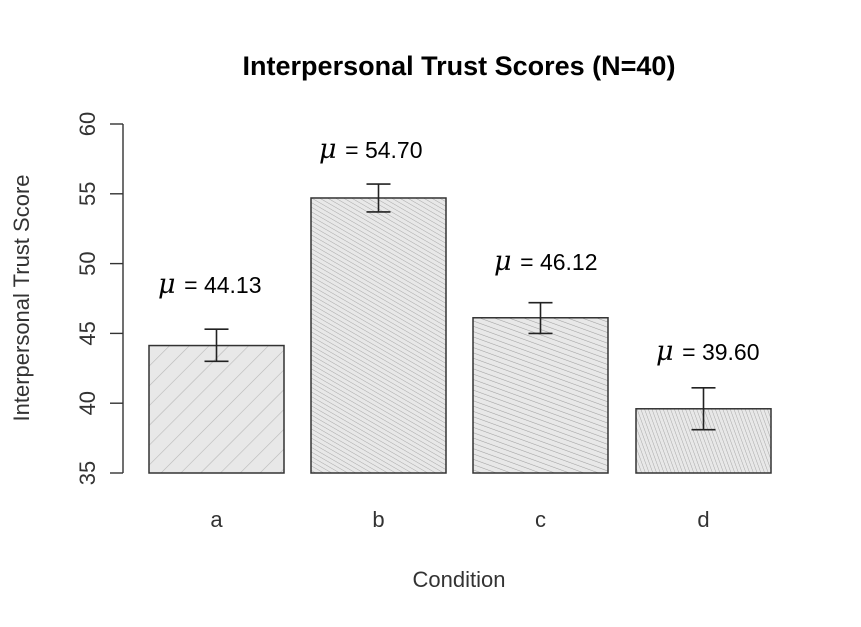 The width and height of the screenshot is (861, 627). Describe the element at coordinates (459, 66) in the screenshot. I see `chart-title: Interpersonal Trust Scores (N=40)` at that location.